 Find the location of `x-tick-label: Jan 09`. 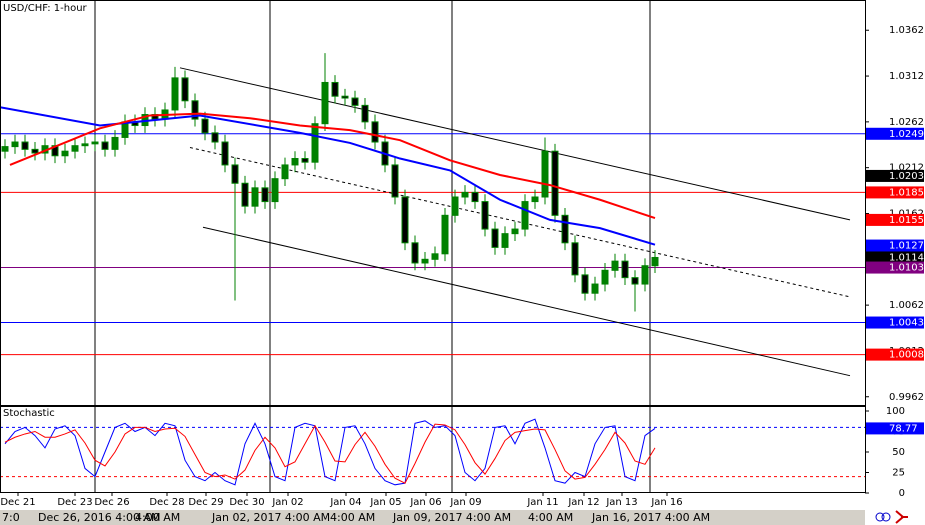

x-tick-label: Jan 09 is located at coordinates (465, 502).